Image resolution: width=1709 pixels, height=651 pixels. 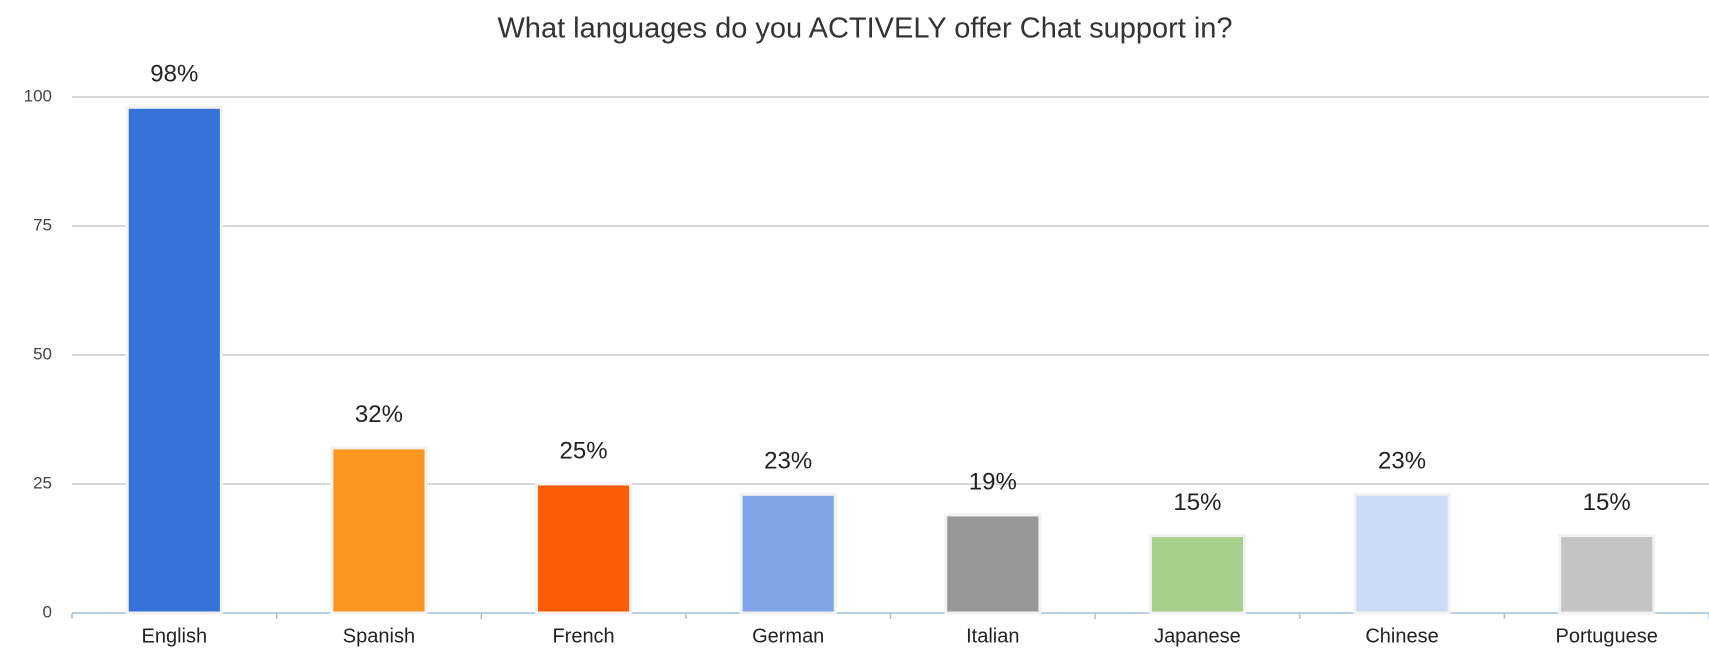 I want to click on x-tick-label: German, so click(x=788, y=636).